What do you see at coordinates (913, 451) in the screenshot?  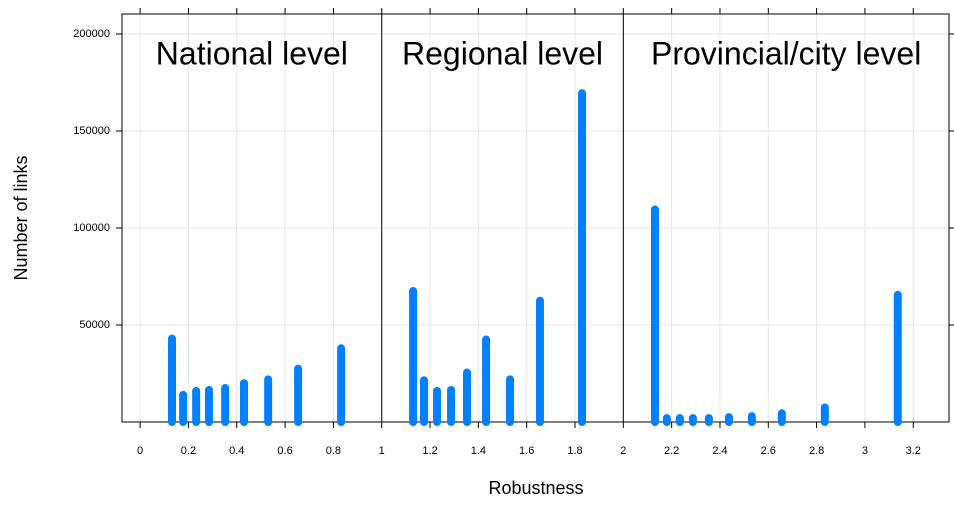 I see `x-tick-label: 3.2` at bounding box center [913, 451].